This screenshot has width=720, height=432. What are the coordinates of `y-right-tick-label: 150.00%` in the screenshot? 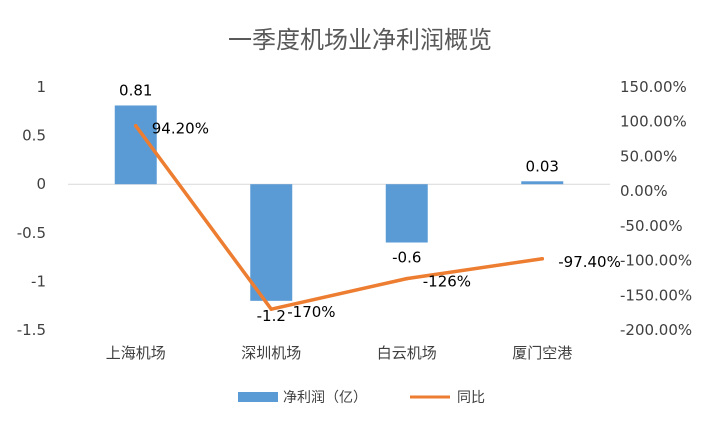 It's located at (653, 87).